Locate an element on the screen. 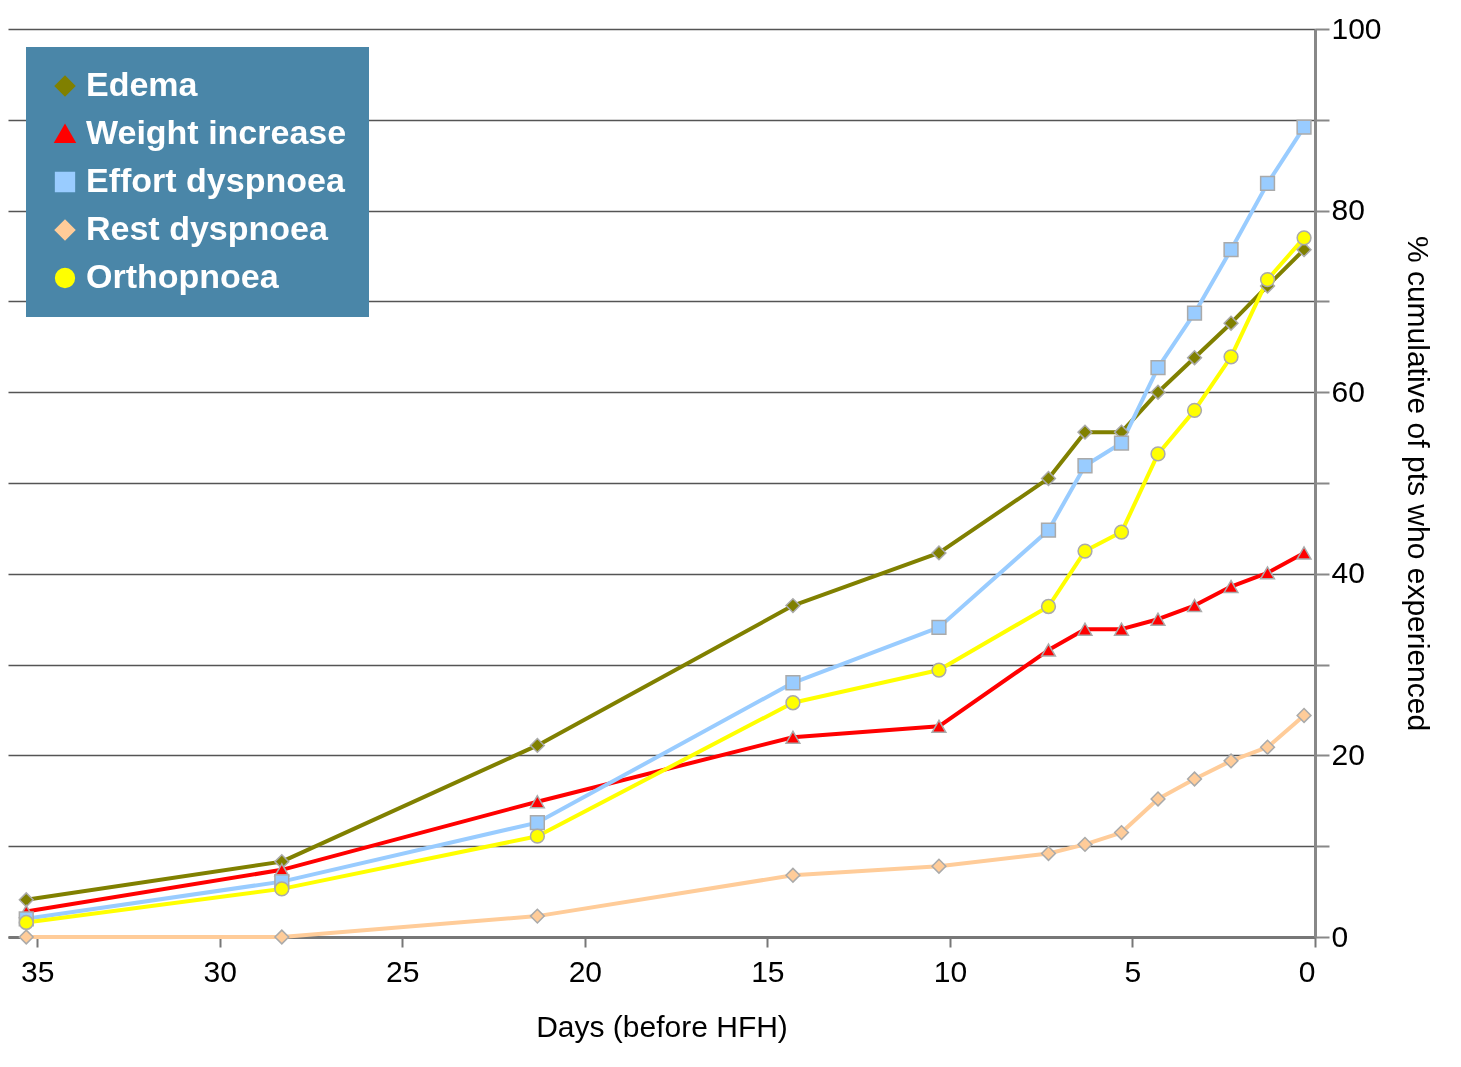 The image size is (1461, 1067). y-tick-label: 60 is located at coordinates (1348, 391).